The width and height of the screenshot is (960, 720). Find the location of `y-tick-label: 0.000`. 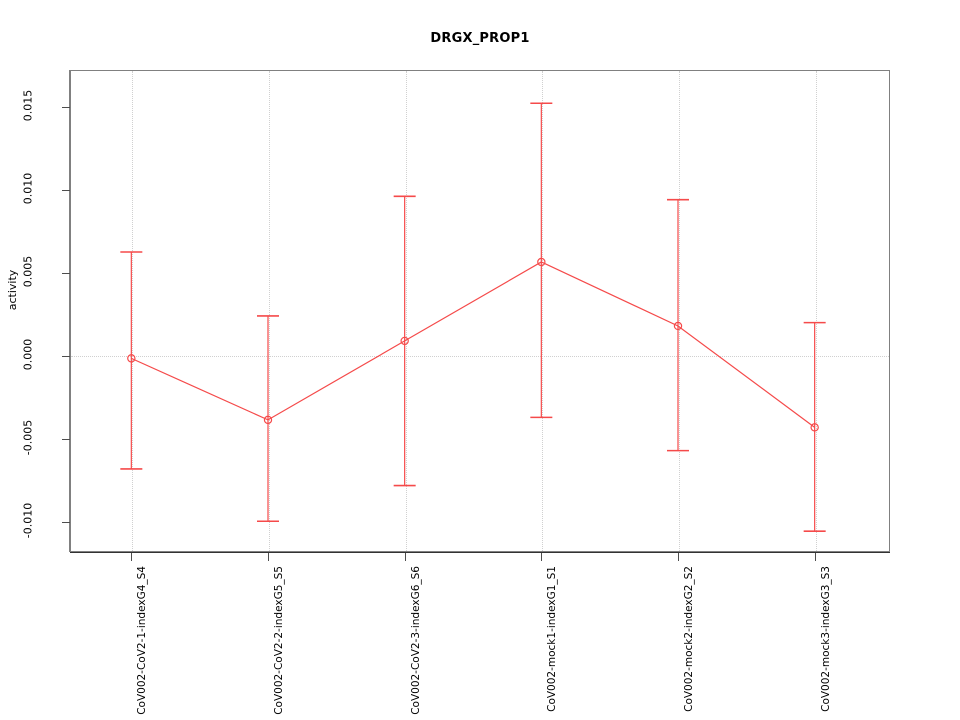

y-tick-label: 0.000 is located at coordinates (28, 354).